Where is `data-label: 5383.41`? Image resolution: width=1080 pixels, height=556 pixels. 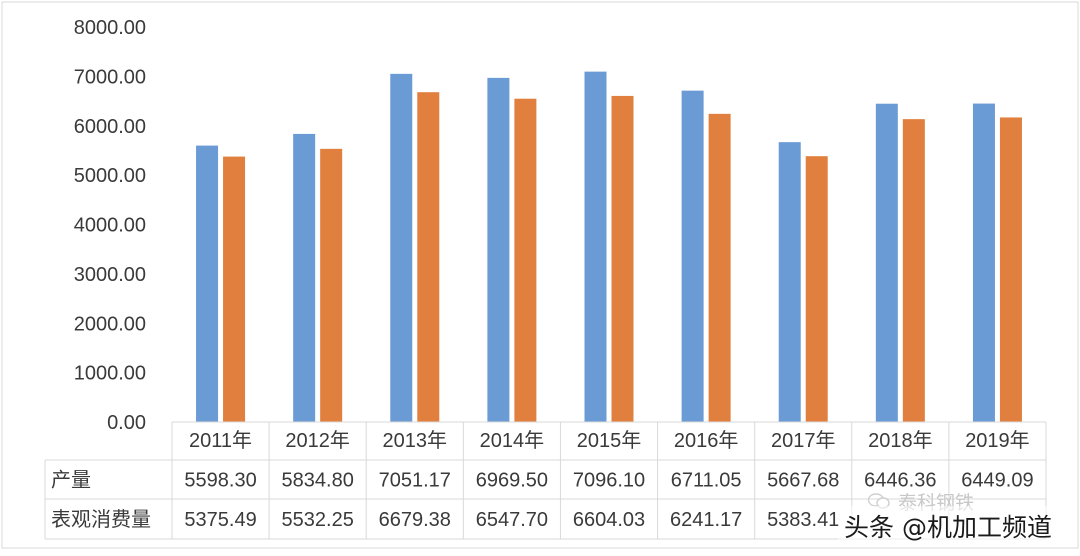 data-label: 5383.41 is located at coordinates (803, 520).